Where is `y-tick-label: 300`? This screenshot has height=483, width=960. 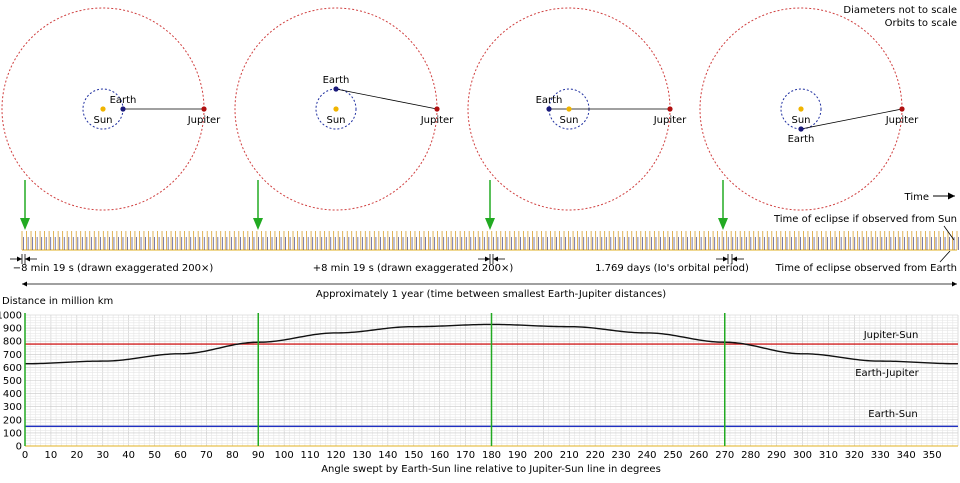
y-tick-label: 300 is located at coordinates (12, 407).